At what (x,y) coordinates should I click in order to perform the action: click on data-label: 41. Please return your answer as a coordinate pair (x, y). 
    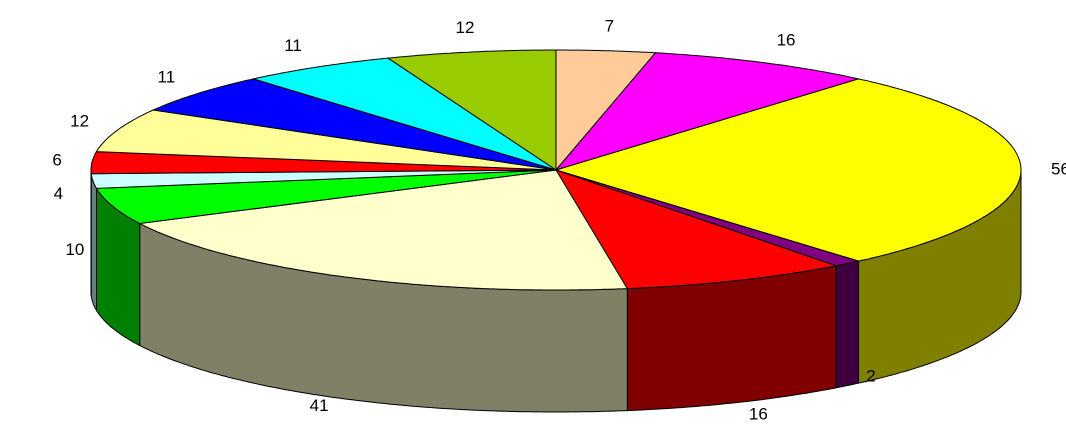
    Looking at the image, I should click on (319, 405).